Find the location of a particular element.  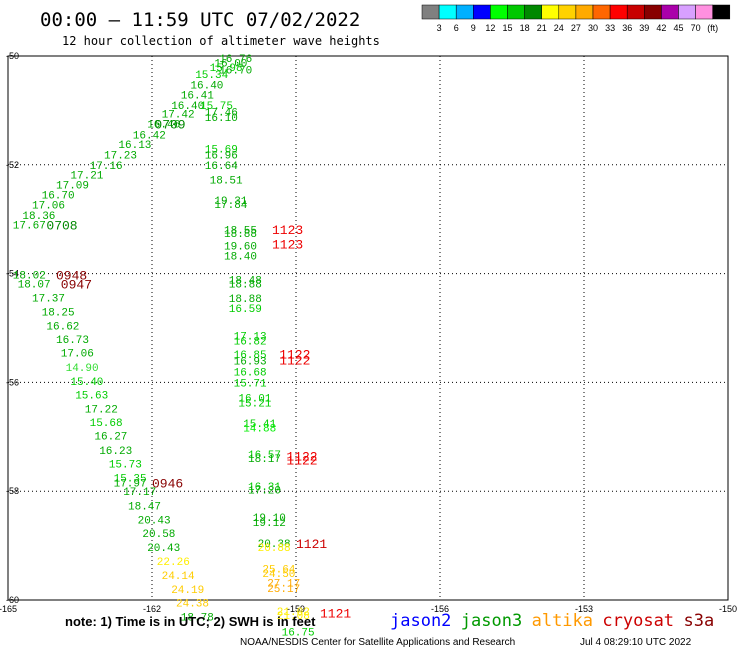

wave-height-label: 16.57 is located at coordinates (264, 456).